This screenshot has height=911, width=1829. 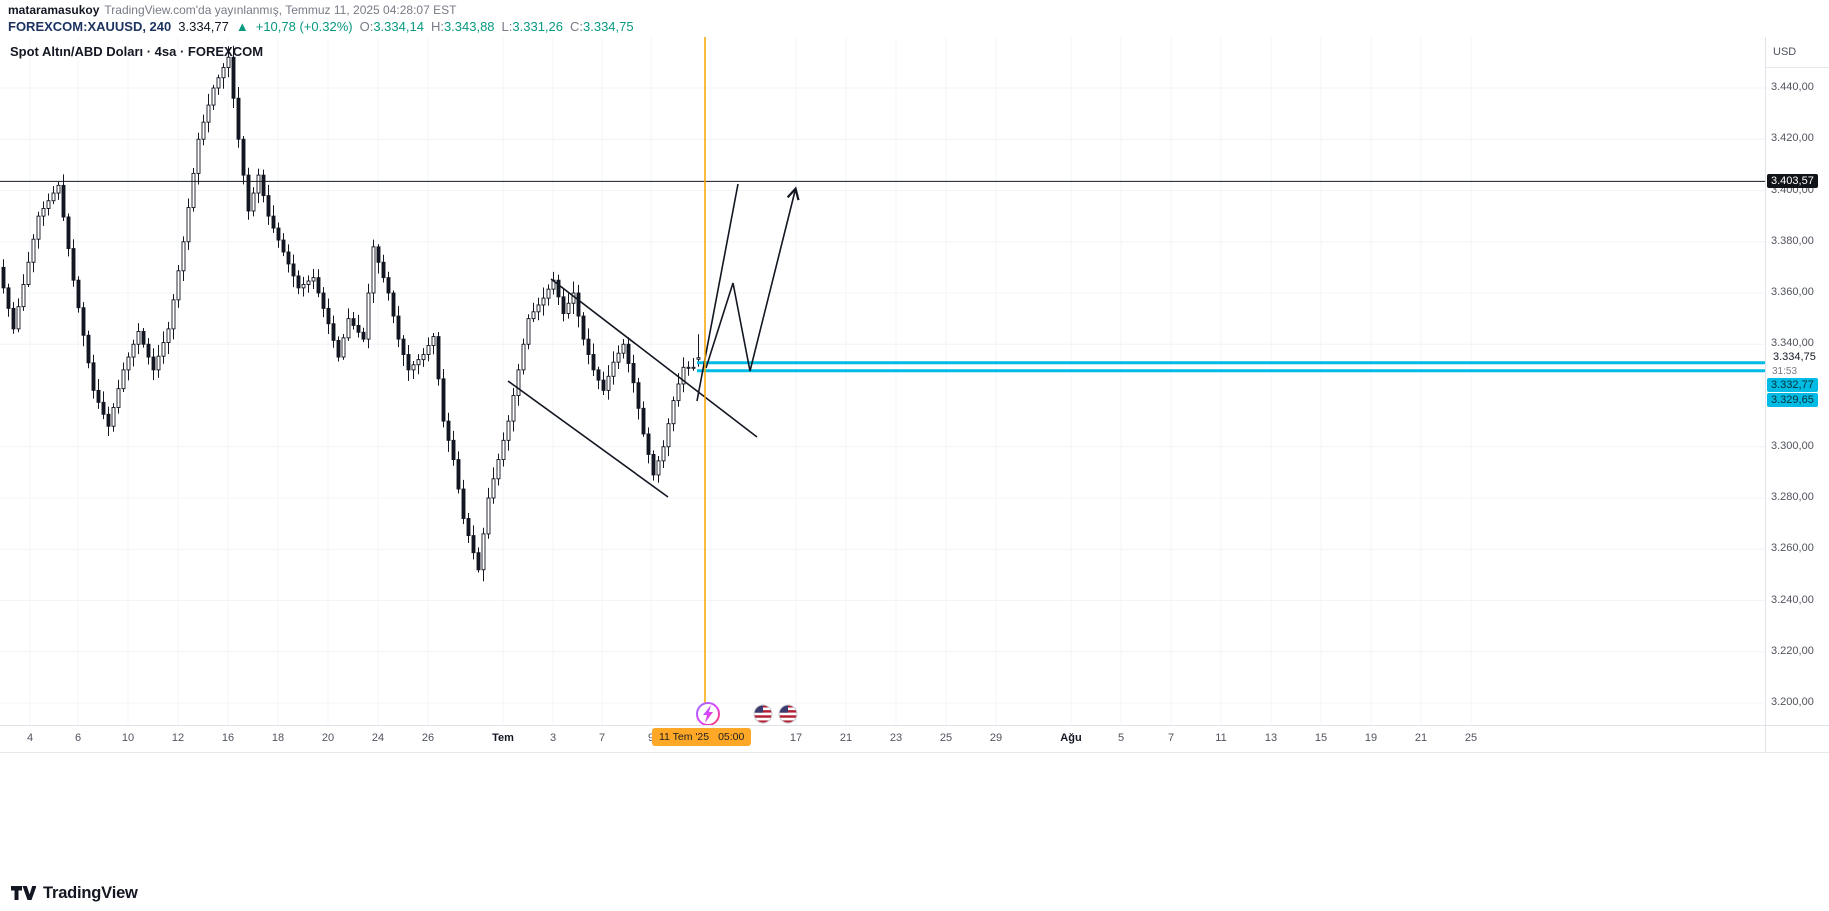 I want to click on footer: TradingView, so click(x=74, y=893).